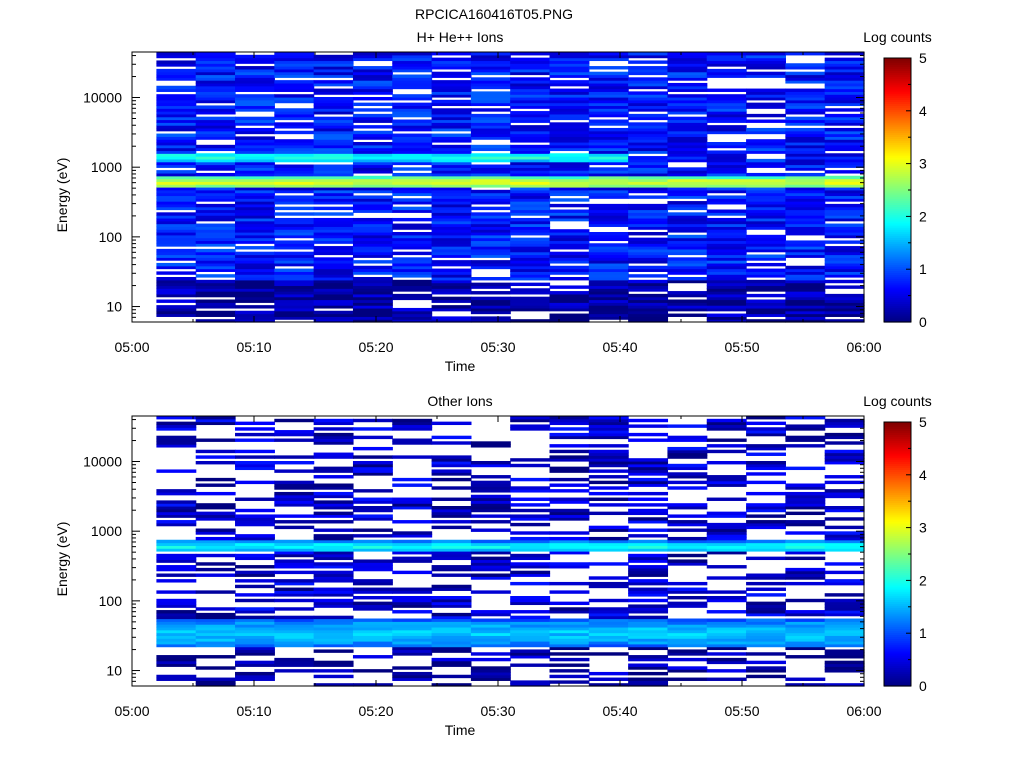  Describe the element at coordinates (619, 711) in the screenshot. I see `x-tick-label: 05:40` at that location.